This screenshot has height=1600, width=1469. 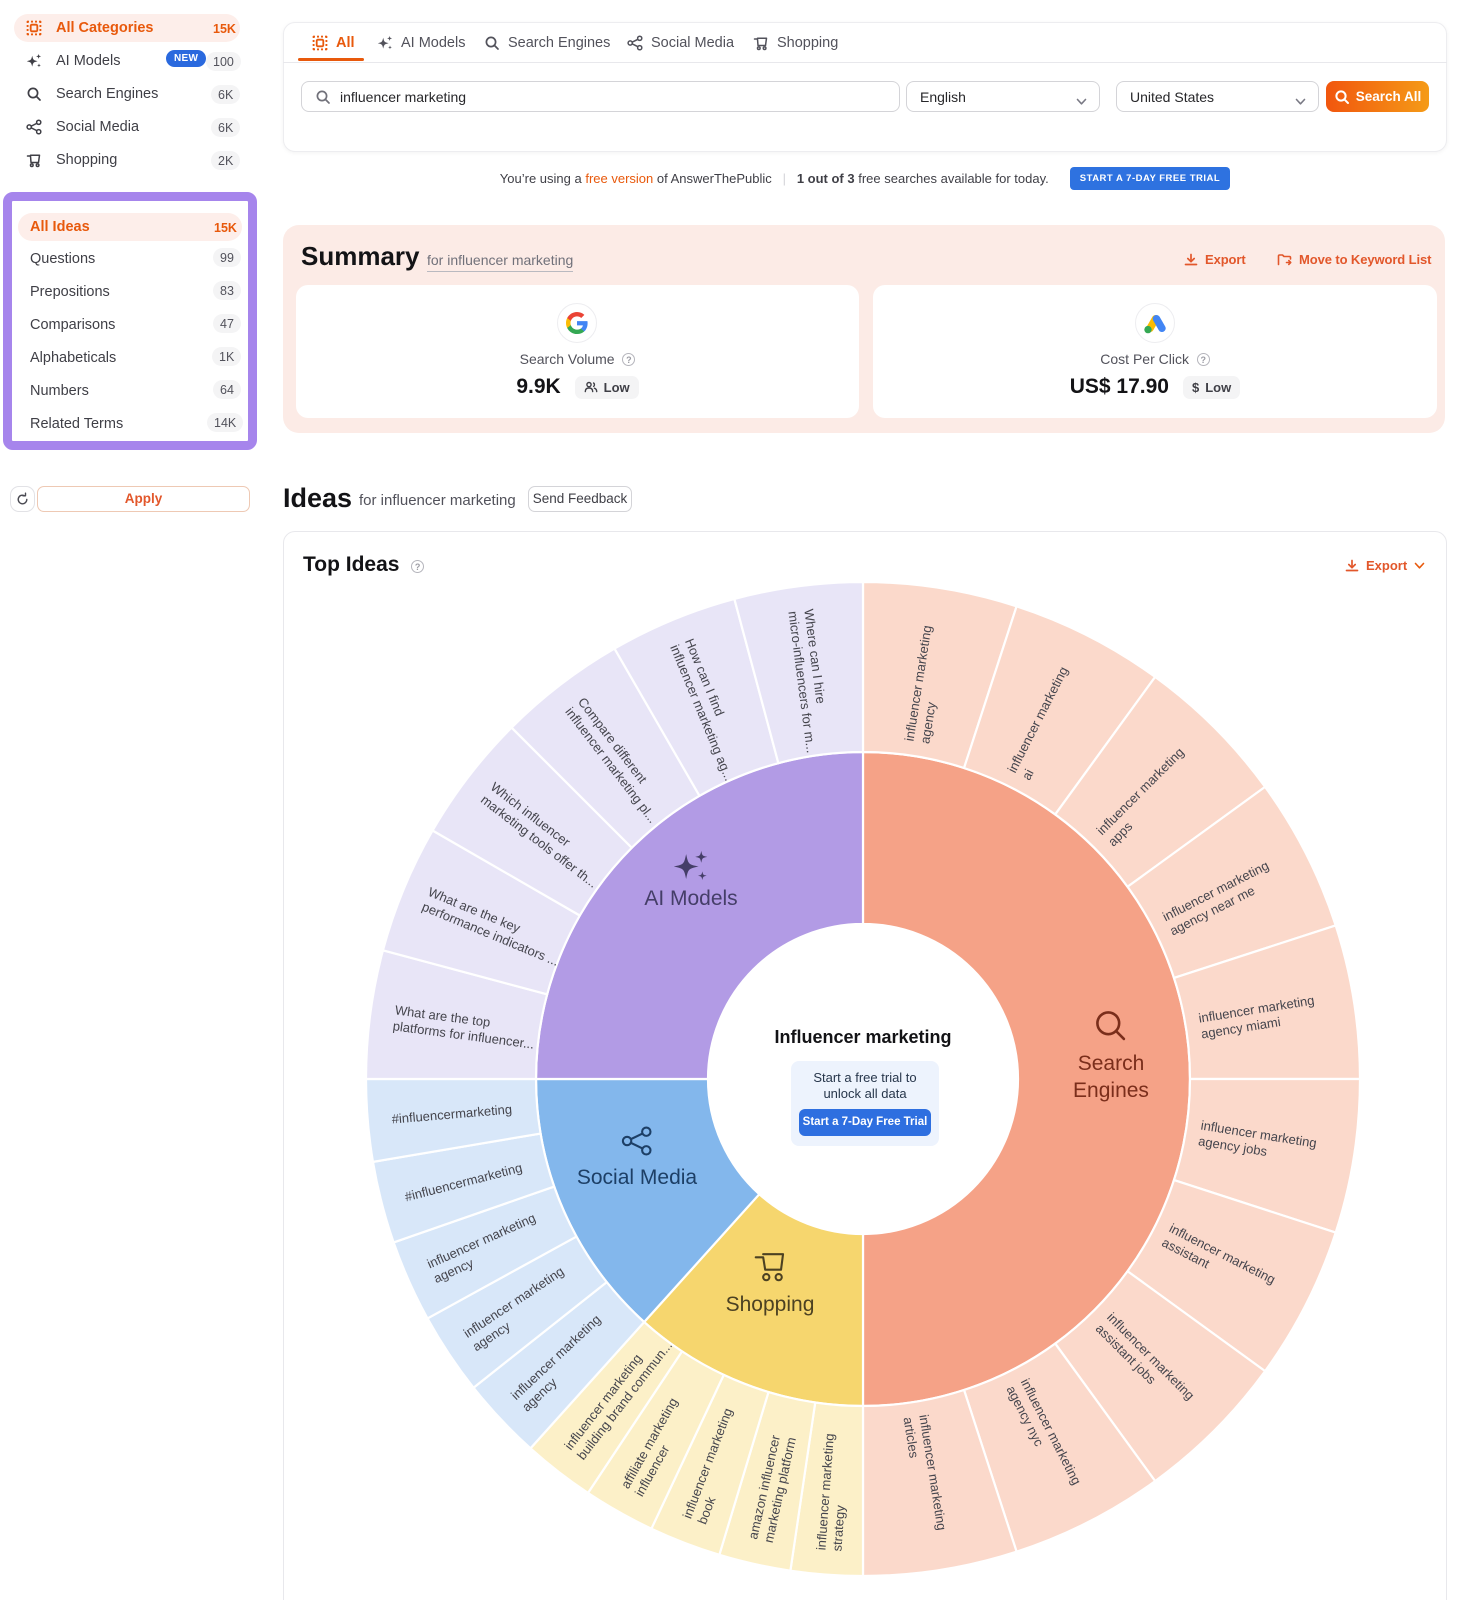 What do you see at coordinates (690, 898) in the screenshot?
I see `svg-text: AI Models` at bounding box center [690, 898].